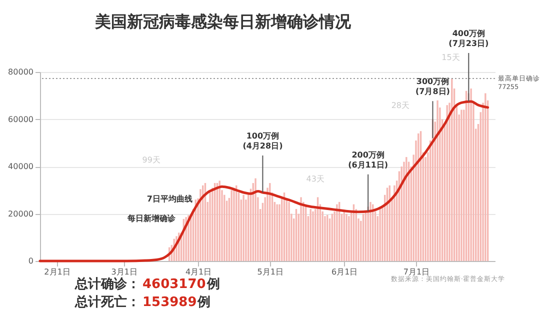 The height and width of the screenshot is (320, 540). I want to click on ref-line-label: 200万例 (6月11日), so click(368, 160).